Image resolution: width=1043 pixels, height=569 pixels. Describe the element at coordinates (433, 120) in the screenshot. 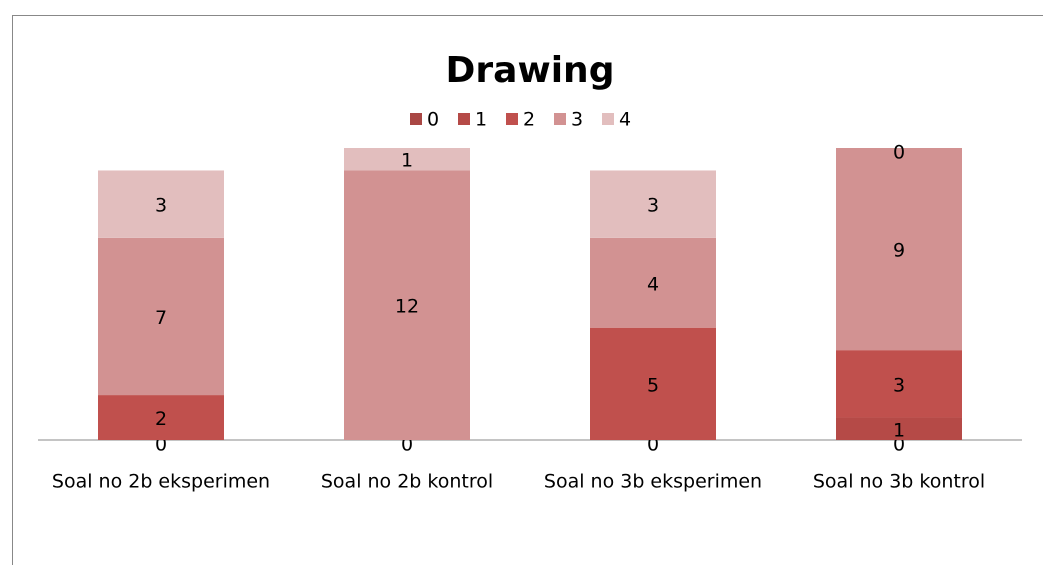

I see `legend-label: 0` at that location.